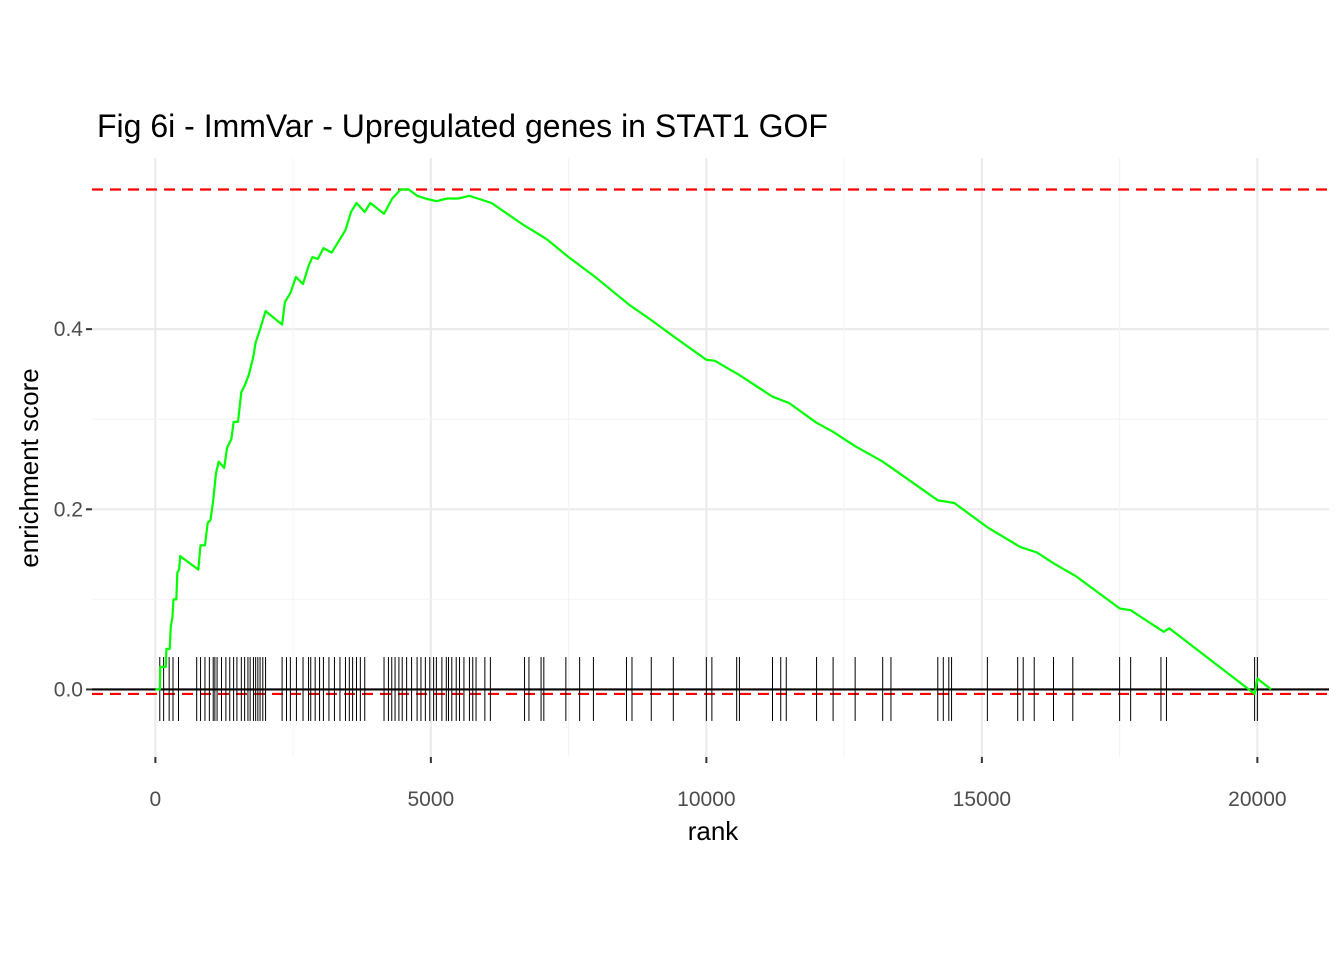 This screenshot has height=960, width=1344. Describe the element at coordinates (68, 509) in the screenshot. I see `y-tick-label: 0.2` at that location.